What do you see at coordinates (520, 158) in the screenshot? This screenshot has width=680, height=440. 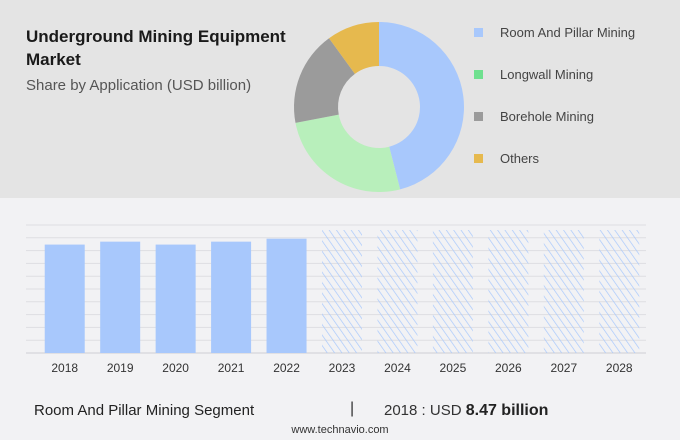 I see `legend-label: Others` at bounding box center [520, 158].